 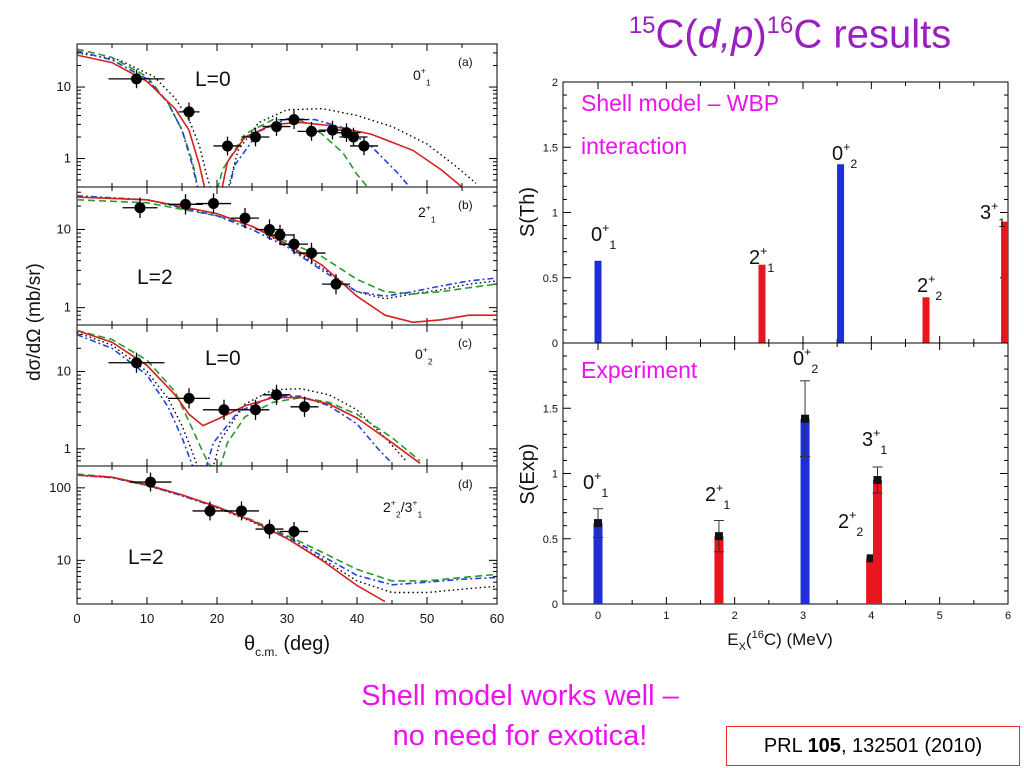 I want to click on state-label-b-part: 2, so click(x=422, y=212).